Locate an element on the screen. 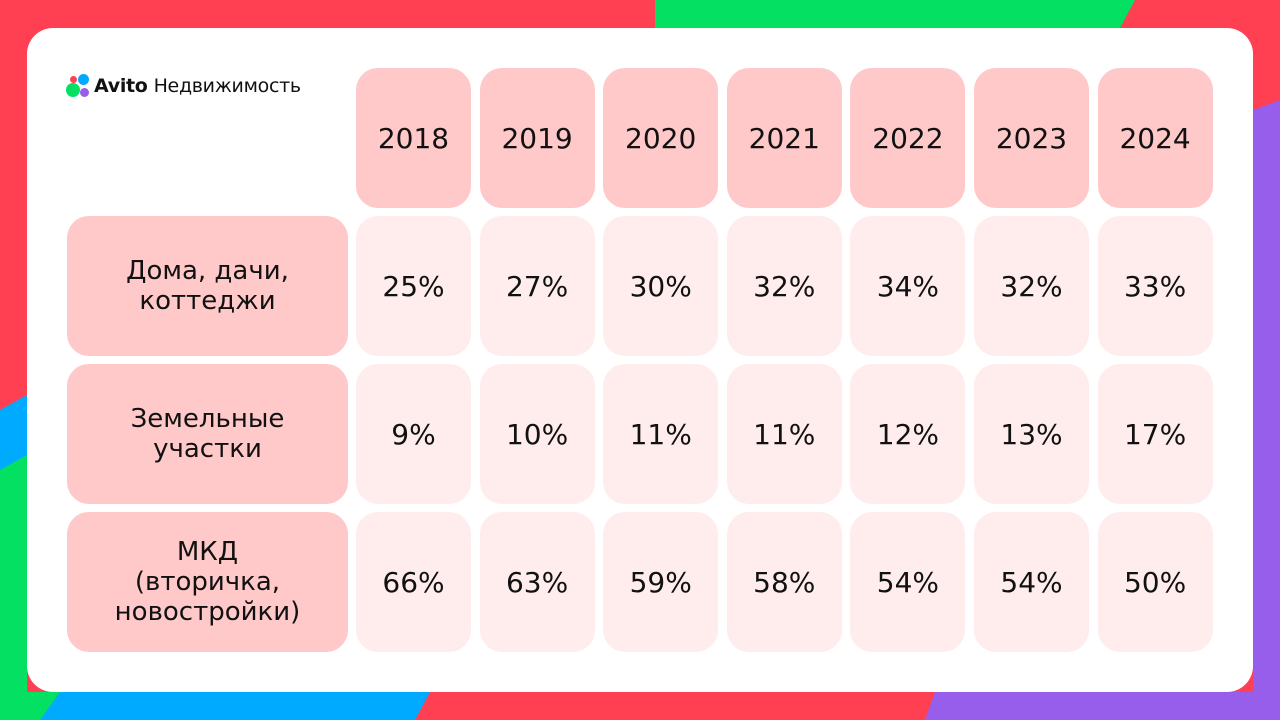 The image size is (1280, 720). bg-green-left is located at coordinates (30, 587).